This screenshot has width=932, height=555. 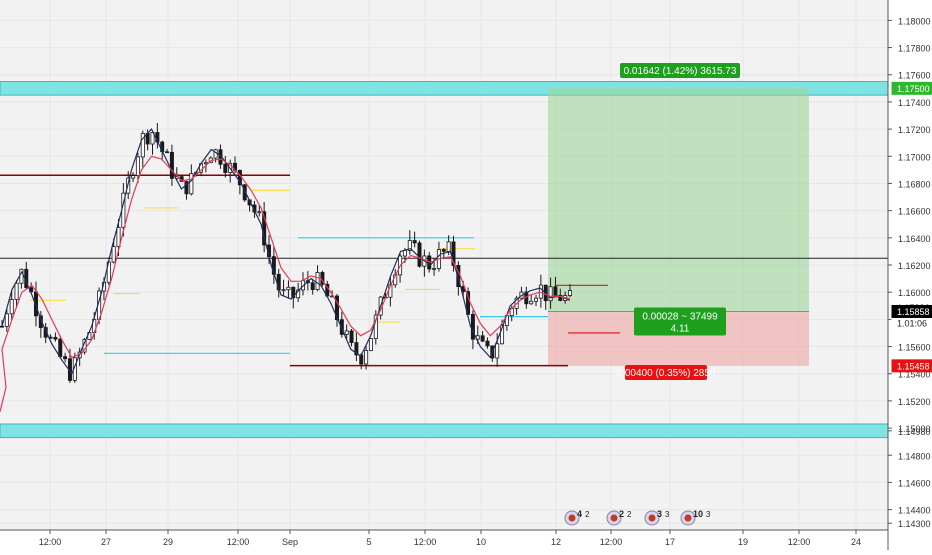 I want to click on target-label: 0.01642 (1.42%) 3615.73, so click(x=680, y=71).